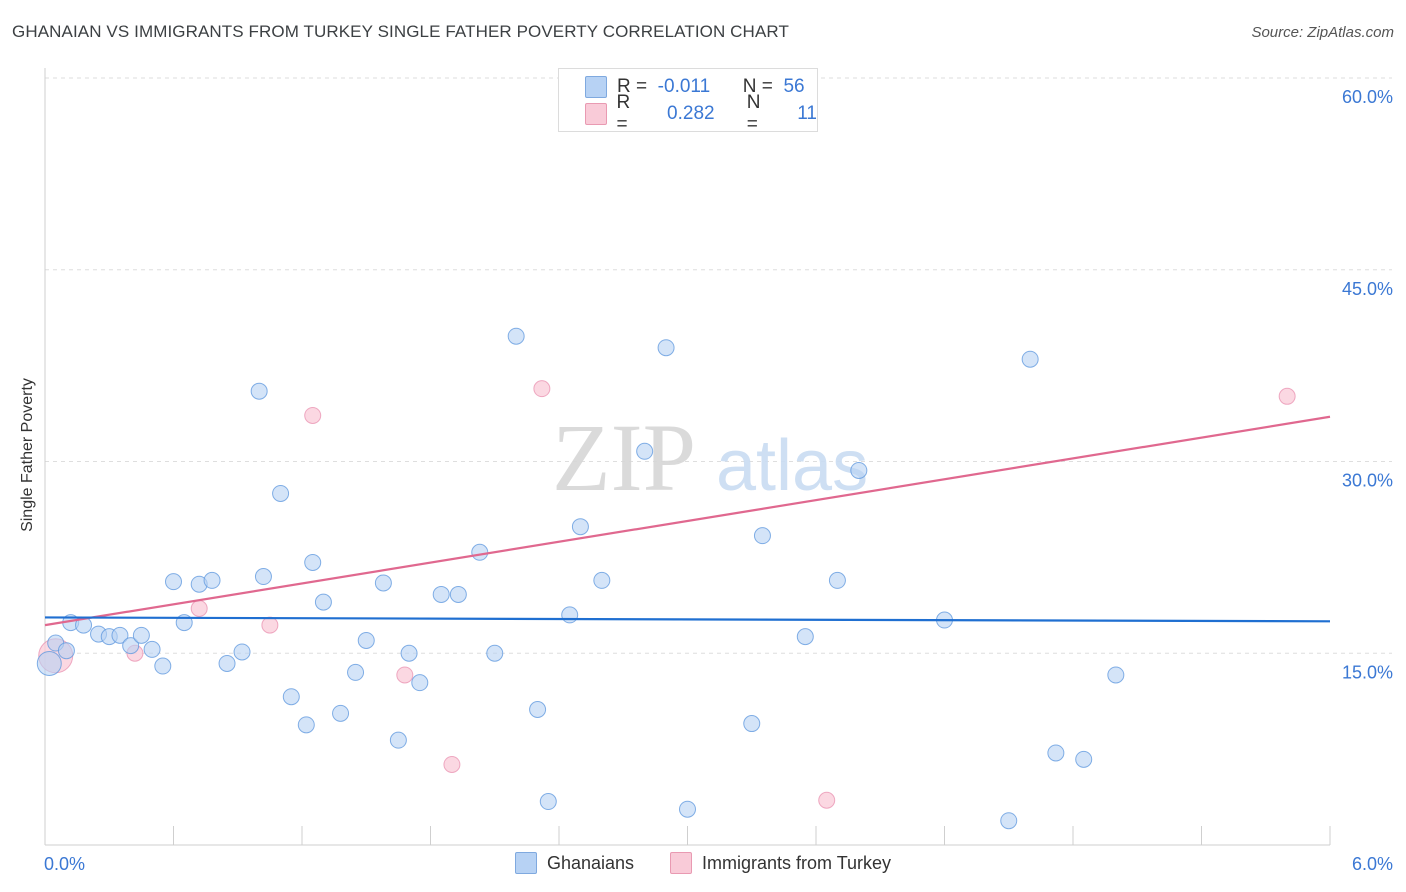  I want to click on x-tick-labels: 0.0% 6.0%, so click(718, 864).